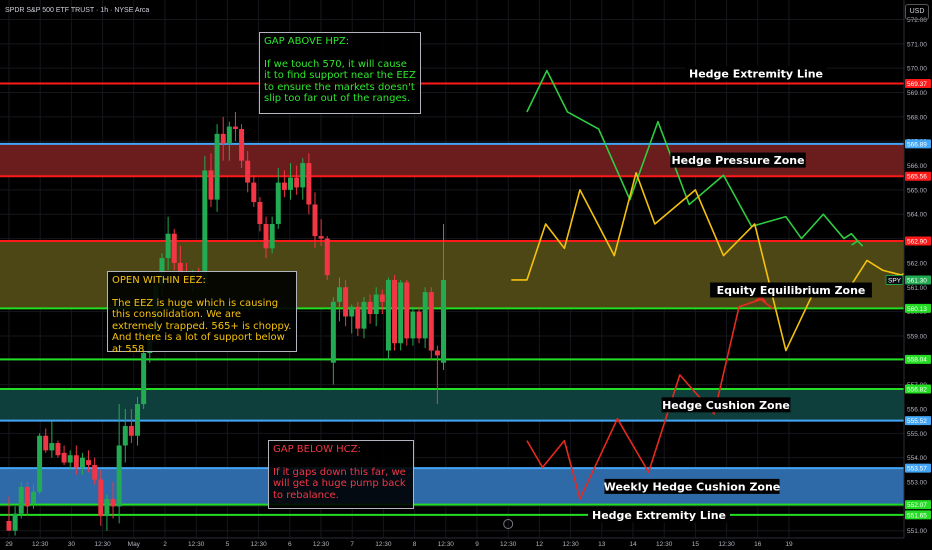  Describe the element at coordinates (692, 486) in the screenshot. I see `weekly-hedge-cushion-zone-label-bg` at that location.